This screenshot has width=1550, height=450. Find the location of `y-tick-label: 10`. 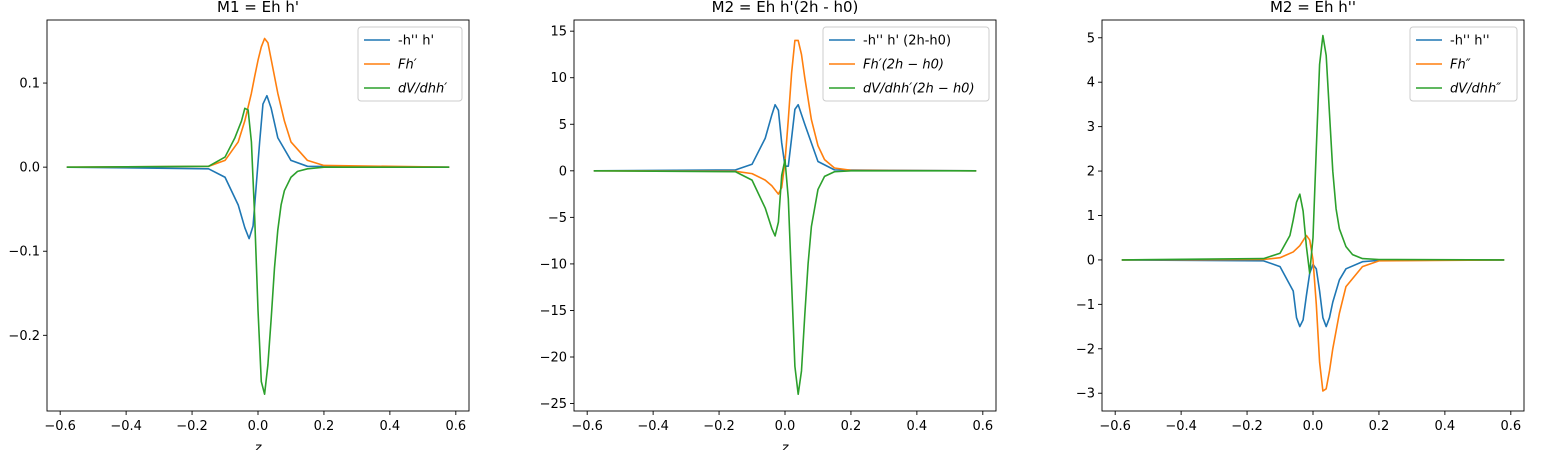

y-tick-label: 10 is located at coordinates (558, 78).